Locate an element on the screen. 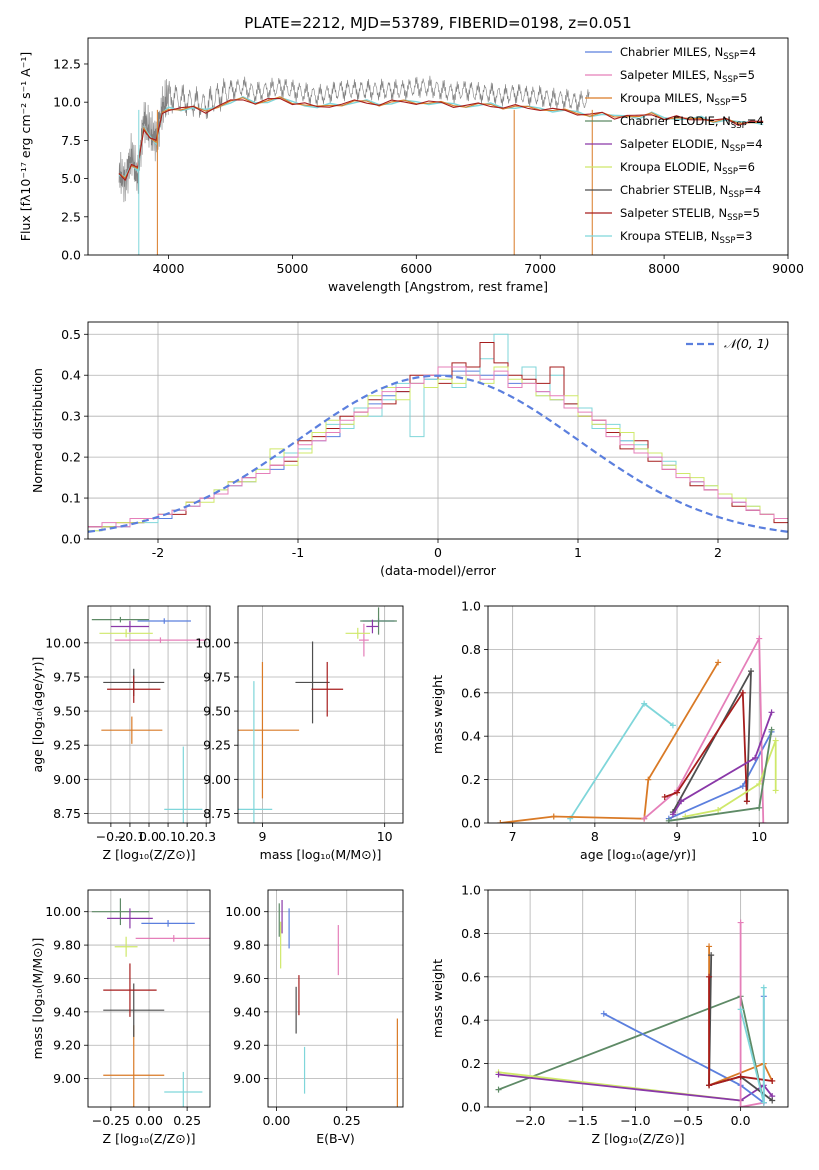 This screenshot has height=1170, width=819. legend-suffix: =5 is located at coordinates (751, 213).